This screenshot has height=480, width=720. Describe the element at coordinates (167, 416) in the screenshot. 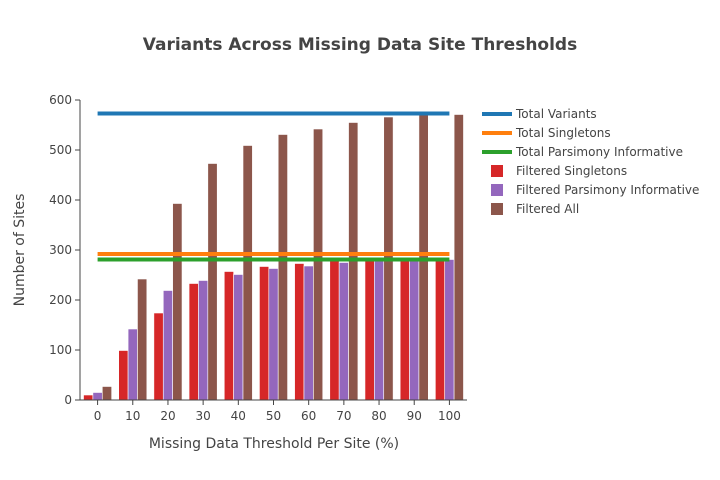

I see `x-tick-label: 20` at that location.